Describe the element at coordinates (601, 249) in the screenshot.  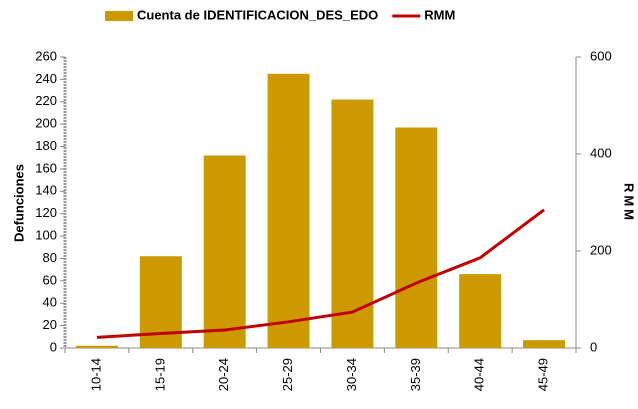
I see `y2-tick-label: 200` at that location.